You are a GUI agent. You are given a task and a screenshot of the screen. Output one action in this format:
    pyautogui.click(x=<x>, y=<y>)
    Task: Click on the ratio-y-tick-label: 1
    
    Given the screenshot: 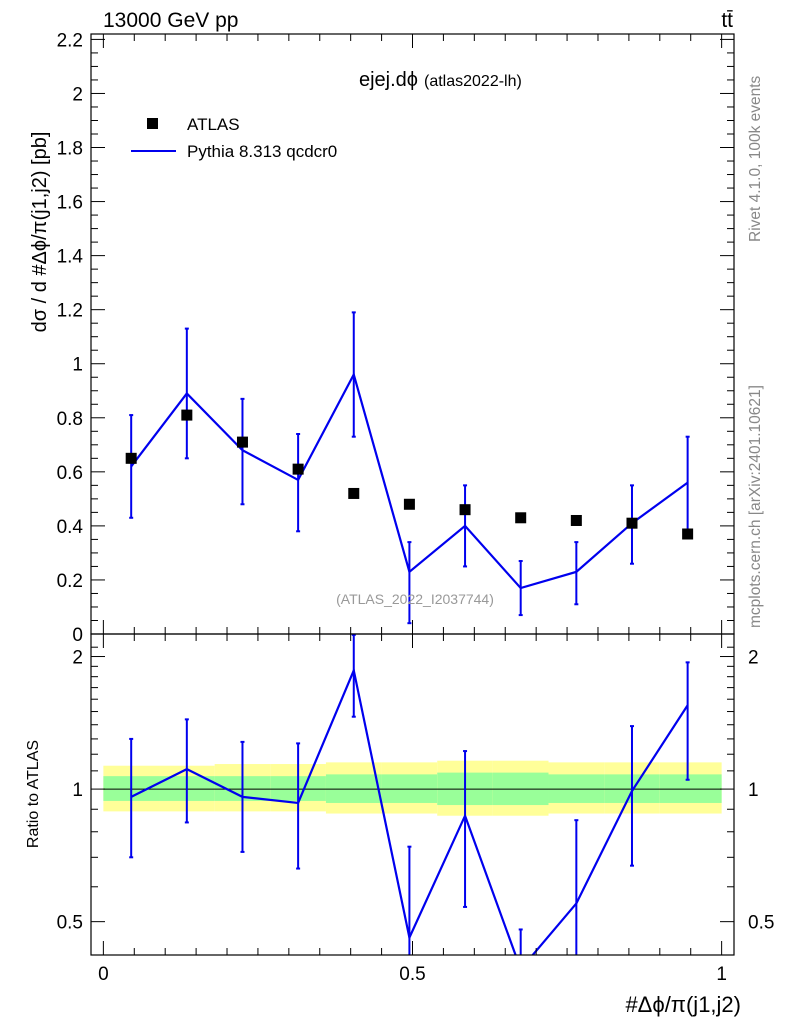 What is the action you would take?
    pyautogui.click(x=77, y=790)
    